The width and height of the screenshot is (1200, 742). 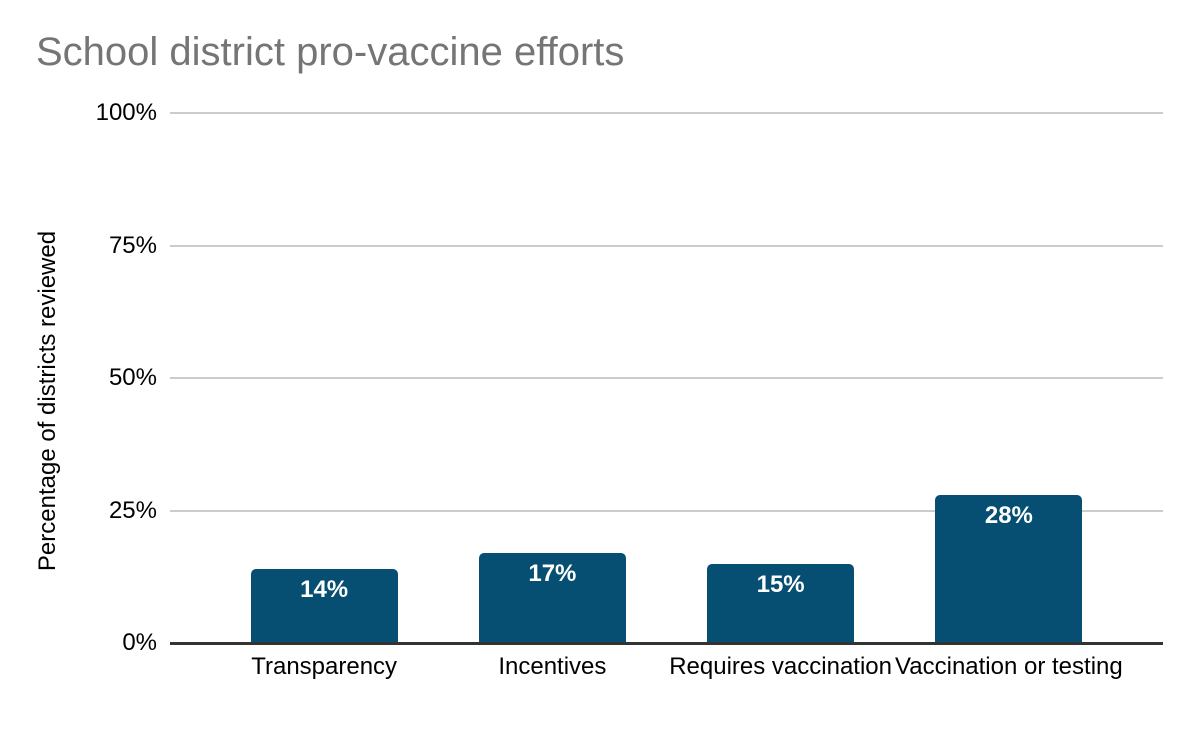 I want to click on bar-value-label: 15%, so click(x=780, y=584).